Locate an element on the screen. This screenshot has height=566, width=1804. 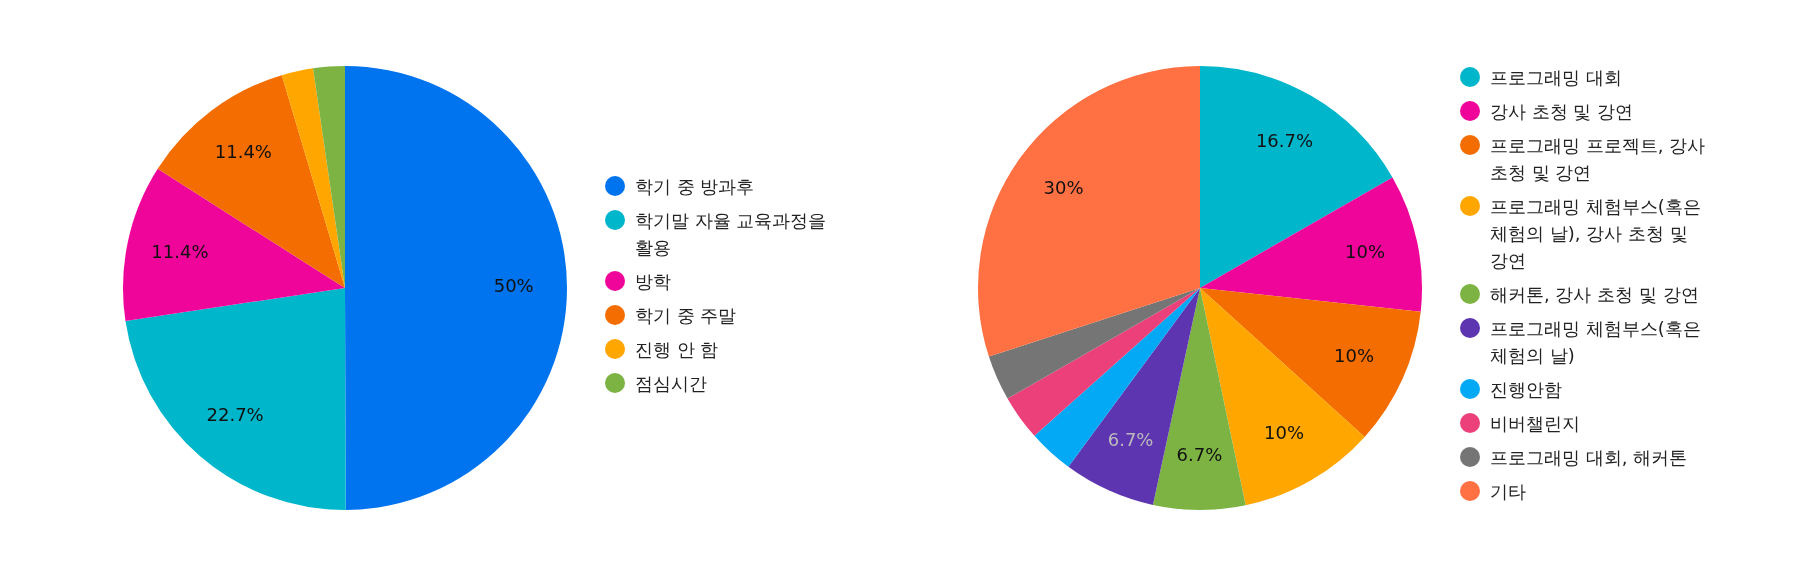
data-label: 30% is located at coordinates (1063, 187).